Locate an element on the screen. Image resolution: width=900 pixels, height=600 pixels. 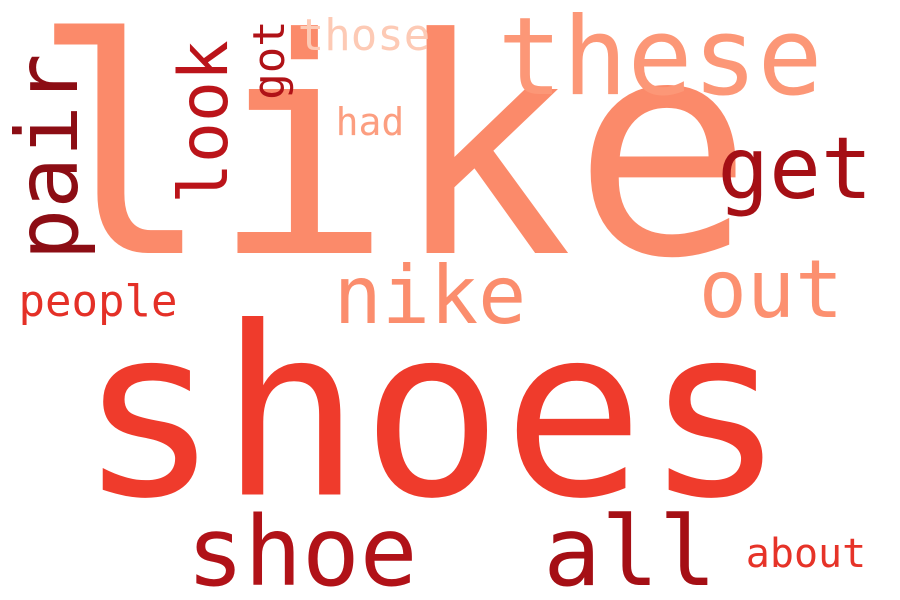
word-look: look is located at coordinates (204, 122).